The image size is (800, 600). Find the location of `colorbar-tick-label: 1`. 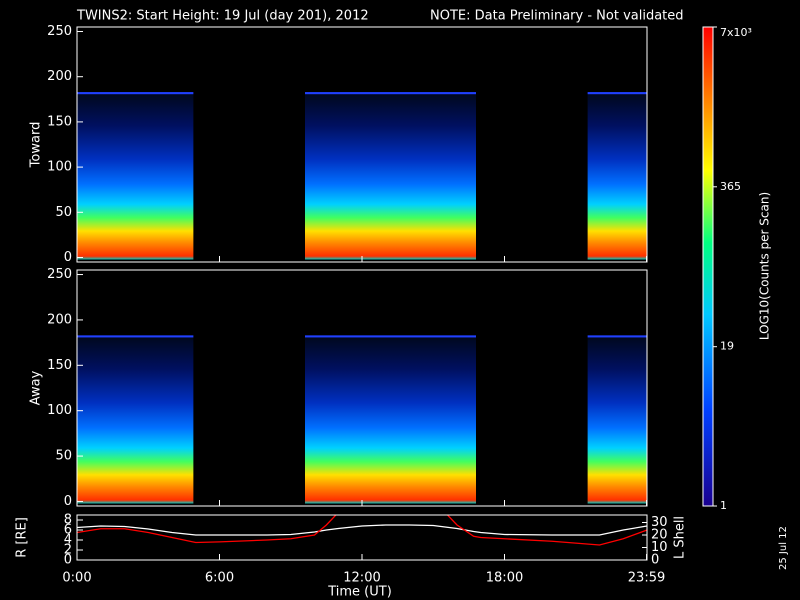

colorbar-tick-label: 1 is located at coordinates (723, 505).